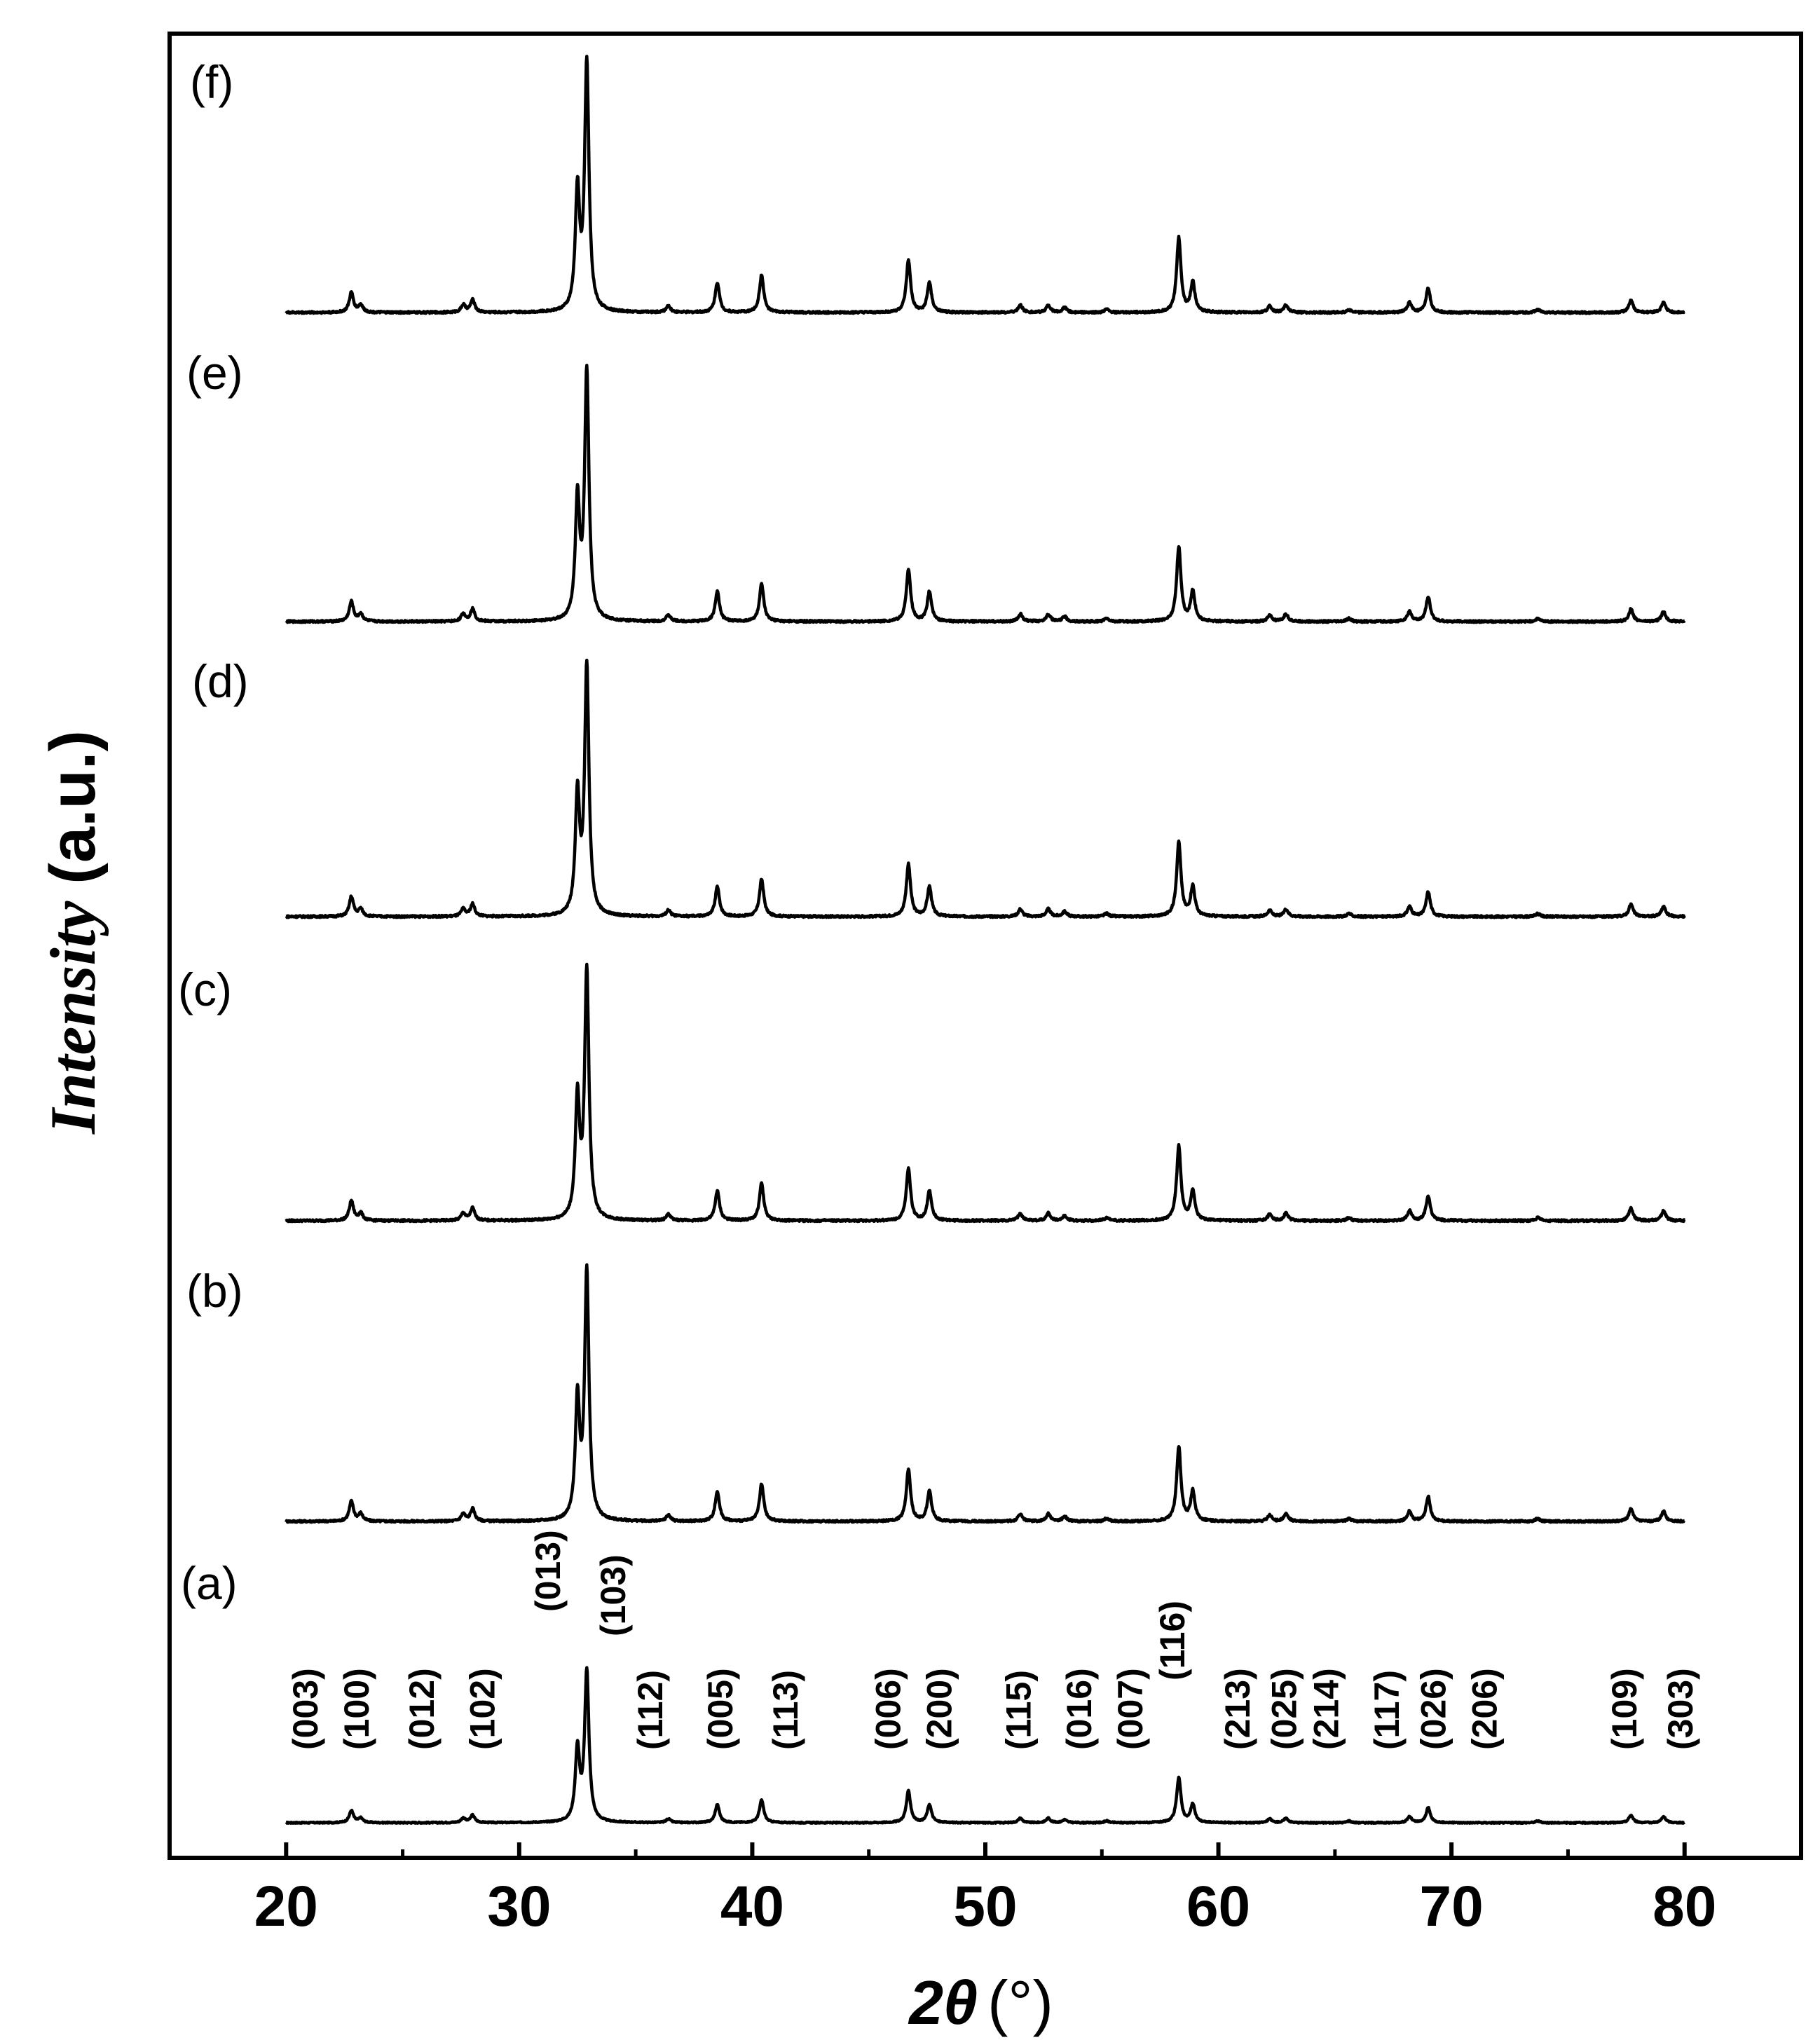  What do you see at coordinates (356, 1709) in the screenshot?
I see `hkl-label: (100)` at bounding box center [356, 1709].